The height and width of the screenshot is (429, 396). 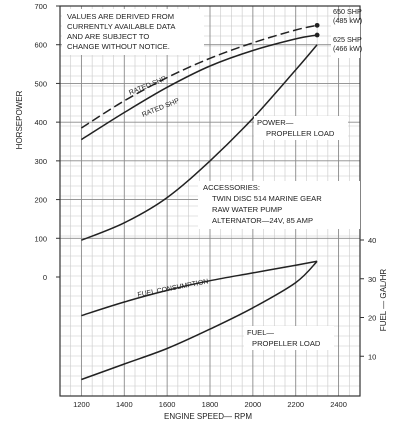 What do you see at coordinates (372, 318) in the screenshot?
I see `y-right-tick-label: 20` at bounding box center [372, 318].